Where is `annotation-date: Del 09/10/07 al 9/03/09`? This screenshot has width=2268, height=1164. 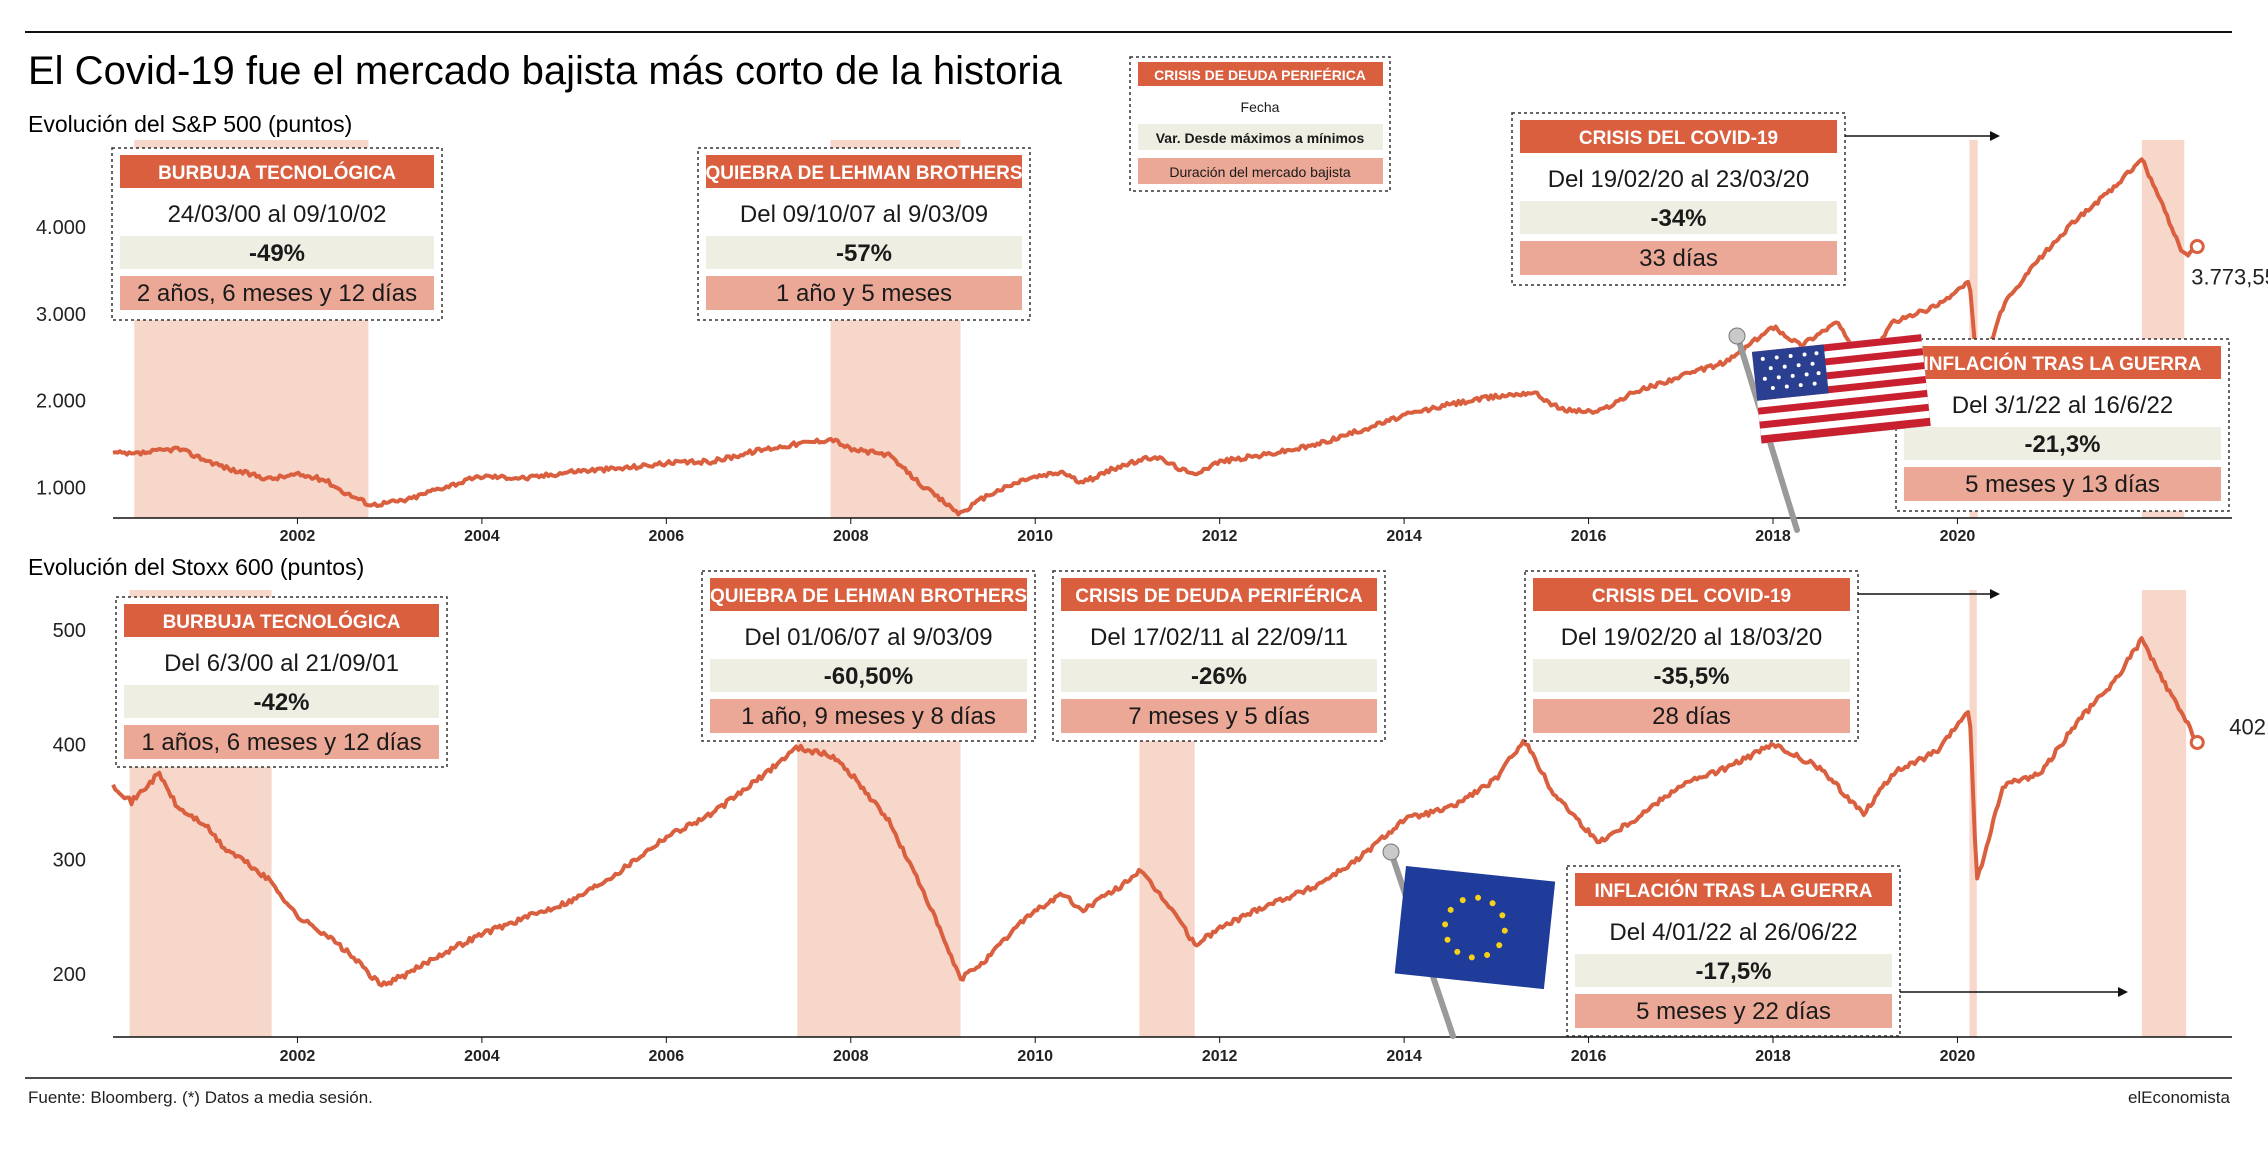
annotation-date: Del 09/10/07 al 9/03/09 is located at coordinates (864, 214).